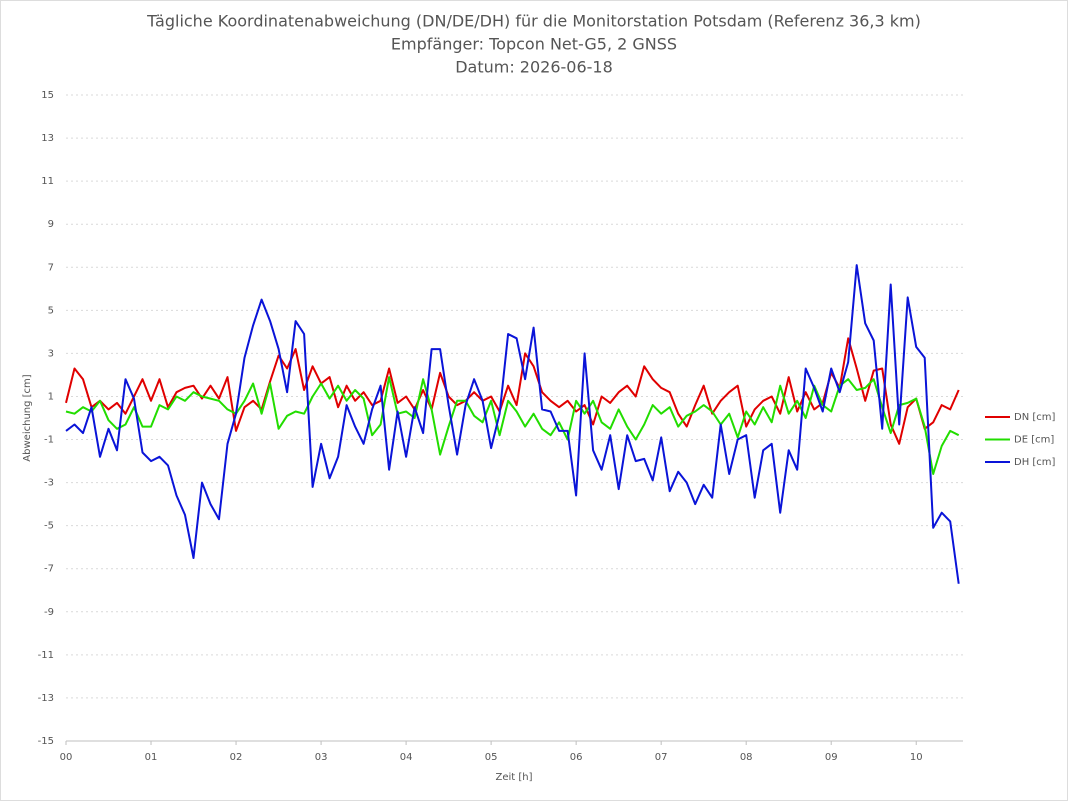 Image resolution: width=1068 pixels, height=805 pixels. Describe the element at coordinates (491, 757) in the screenshot. I see `x-tick-label: 05` at that location.